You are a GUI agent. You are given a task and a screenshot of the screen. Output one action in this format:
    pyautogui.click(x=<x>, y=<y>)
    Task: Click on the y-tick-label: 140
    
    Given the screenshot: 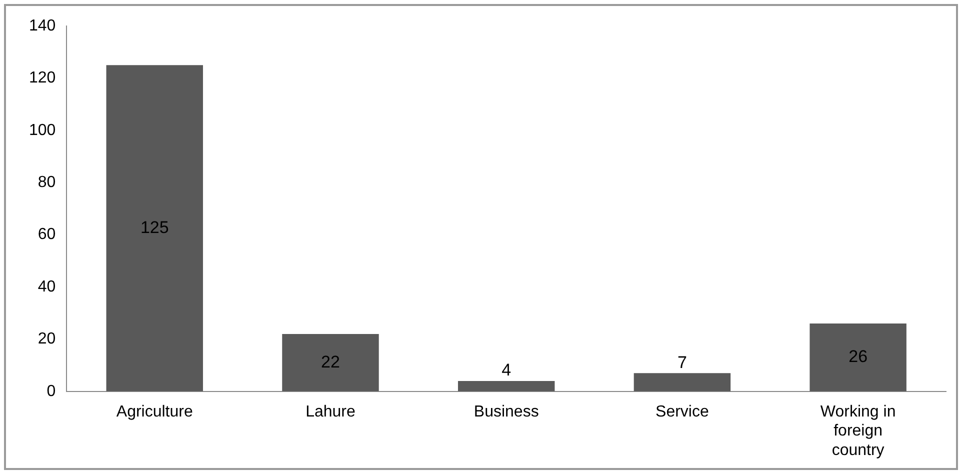 What is the action you would take?
    pyautogui.click(x=42, y=25)
    